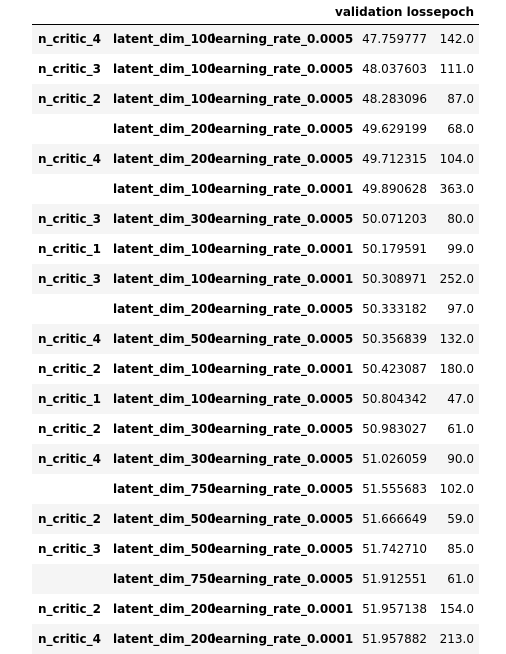  What do you see at coordinates (455, 69) in the screenshot?
I see `cell-epoch: 111.0` at bounding box center [455, 69].